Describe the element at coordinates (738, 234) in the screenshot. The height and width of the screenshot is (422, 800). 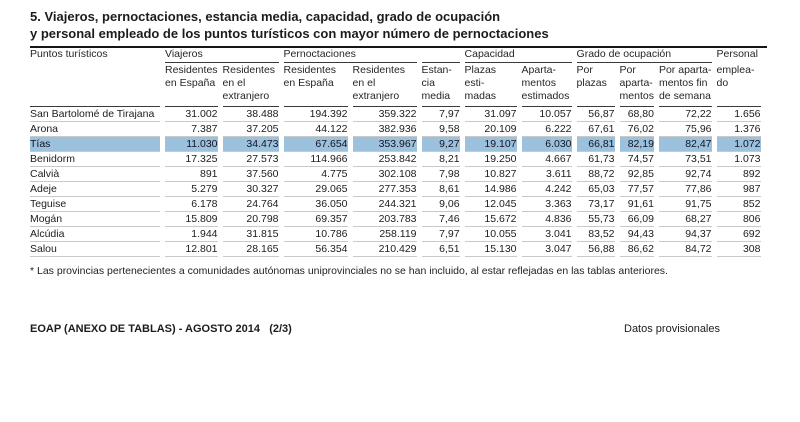
I see `cell-value: 692` at that location.